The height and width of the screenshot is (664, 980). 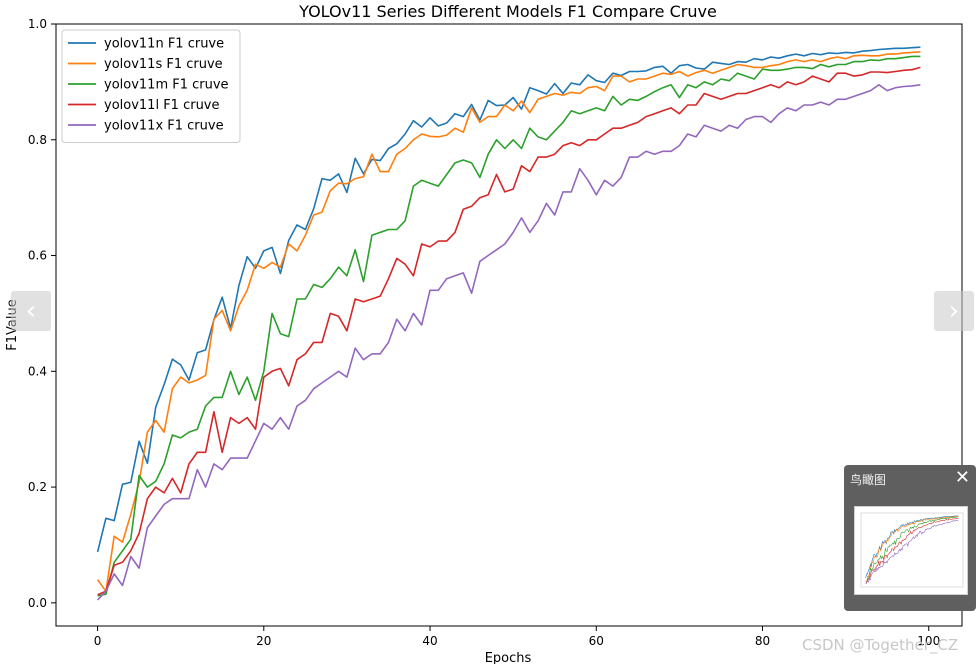 What do you see at coordinates (596, 641) in the screenshot?
I see `x-tick-label: 60` at bounding box center [596, 641].